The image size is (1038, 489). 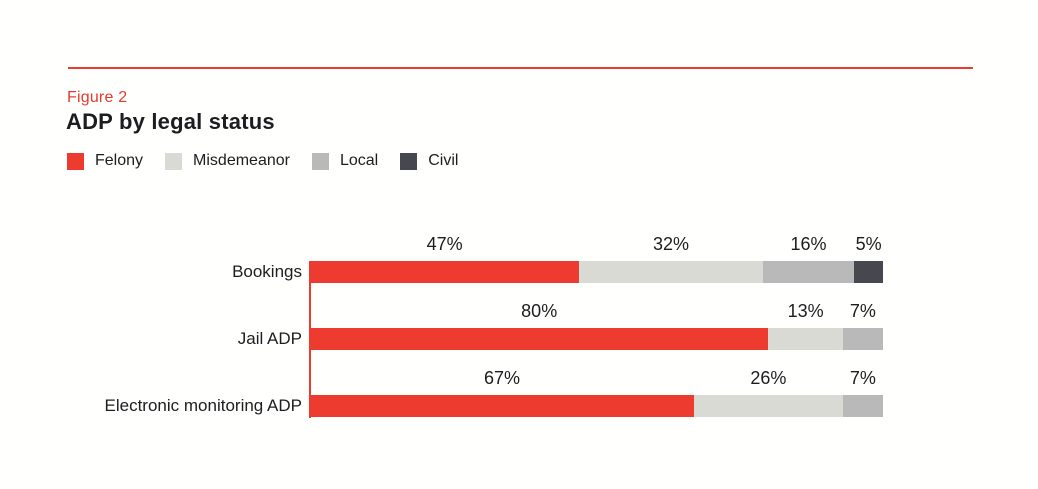 I want to click on data-label: 80%, so click(x=539, y=311).